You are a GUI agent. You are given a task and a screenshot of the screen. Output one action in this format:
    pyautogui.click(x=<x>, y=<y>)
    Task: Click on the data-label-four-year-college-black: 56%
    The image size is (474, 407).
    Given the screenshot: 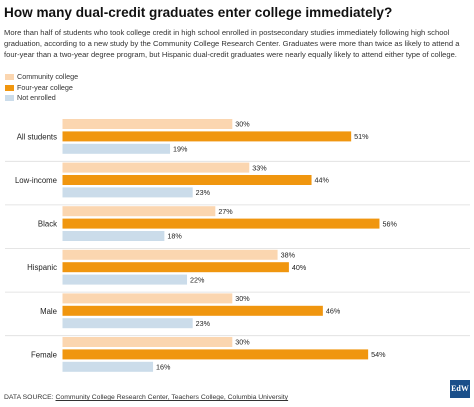 What is the action you would take?
    pyautogui.click(x=389, y=223)
    